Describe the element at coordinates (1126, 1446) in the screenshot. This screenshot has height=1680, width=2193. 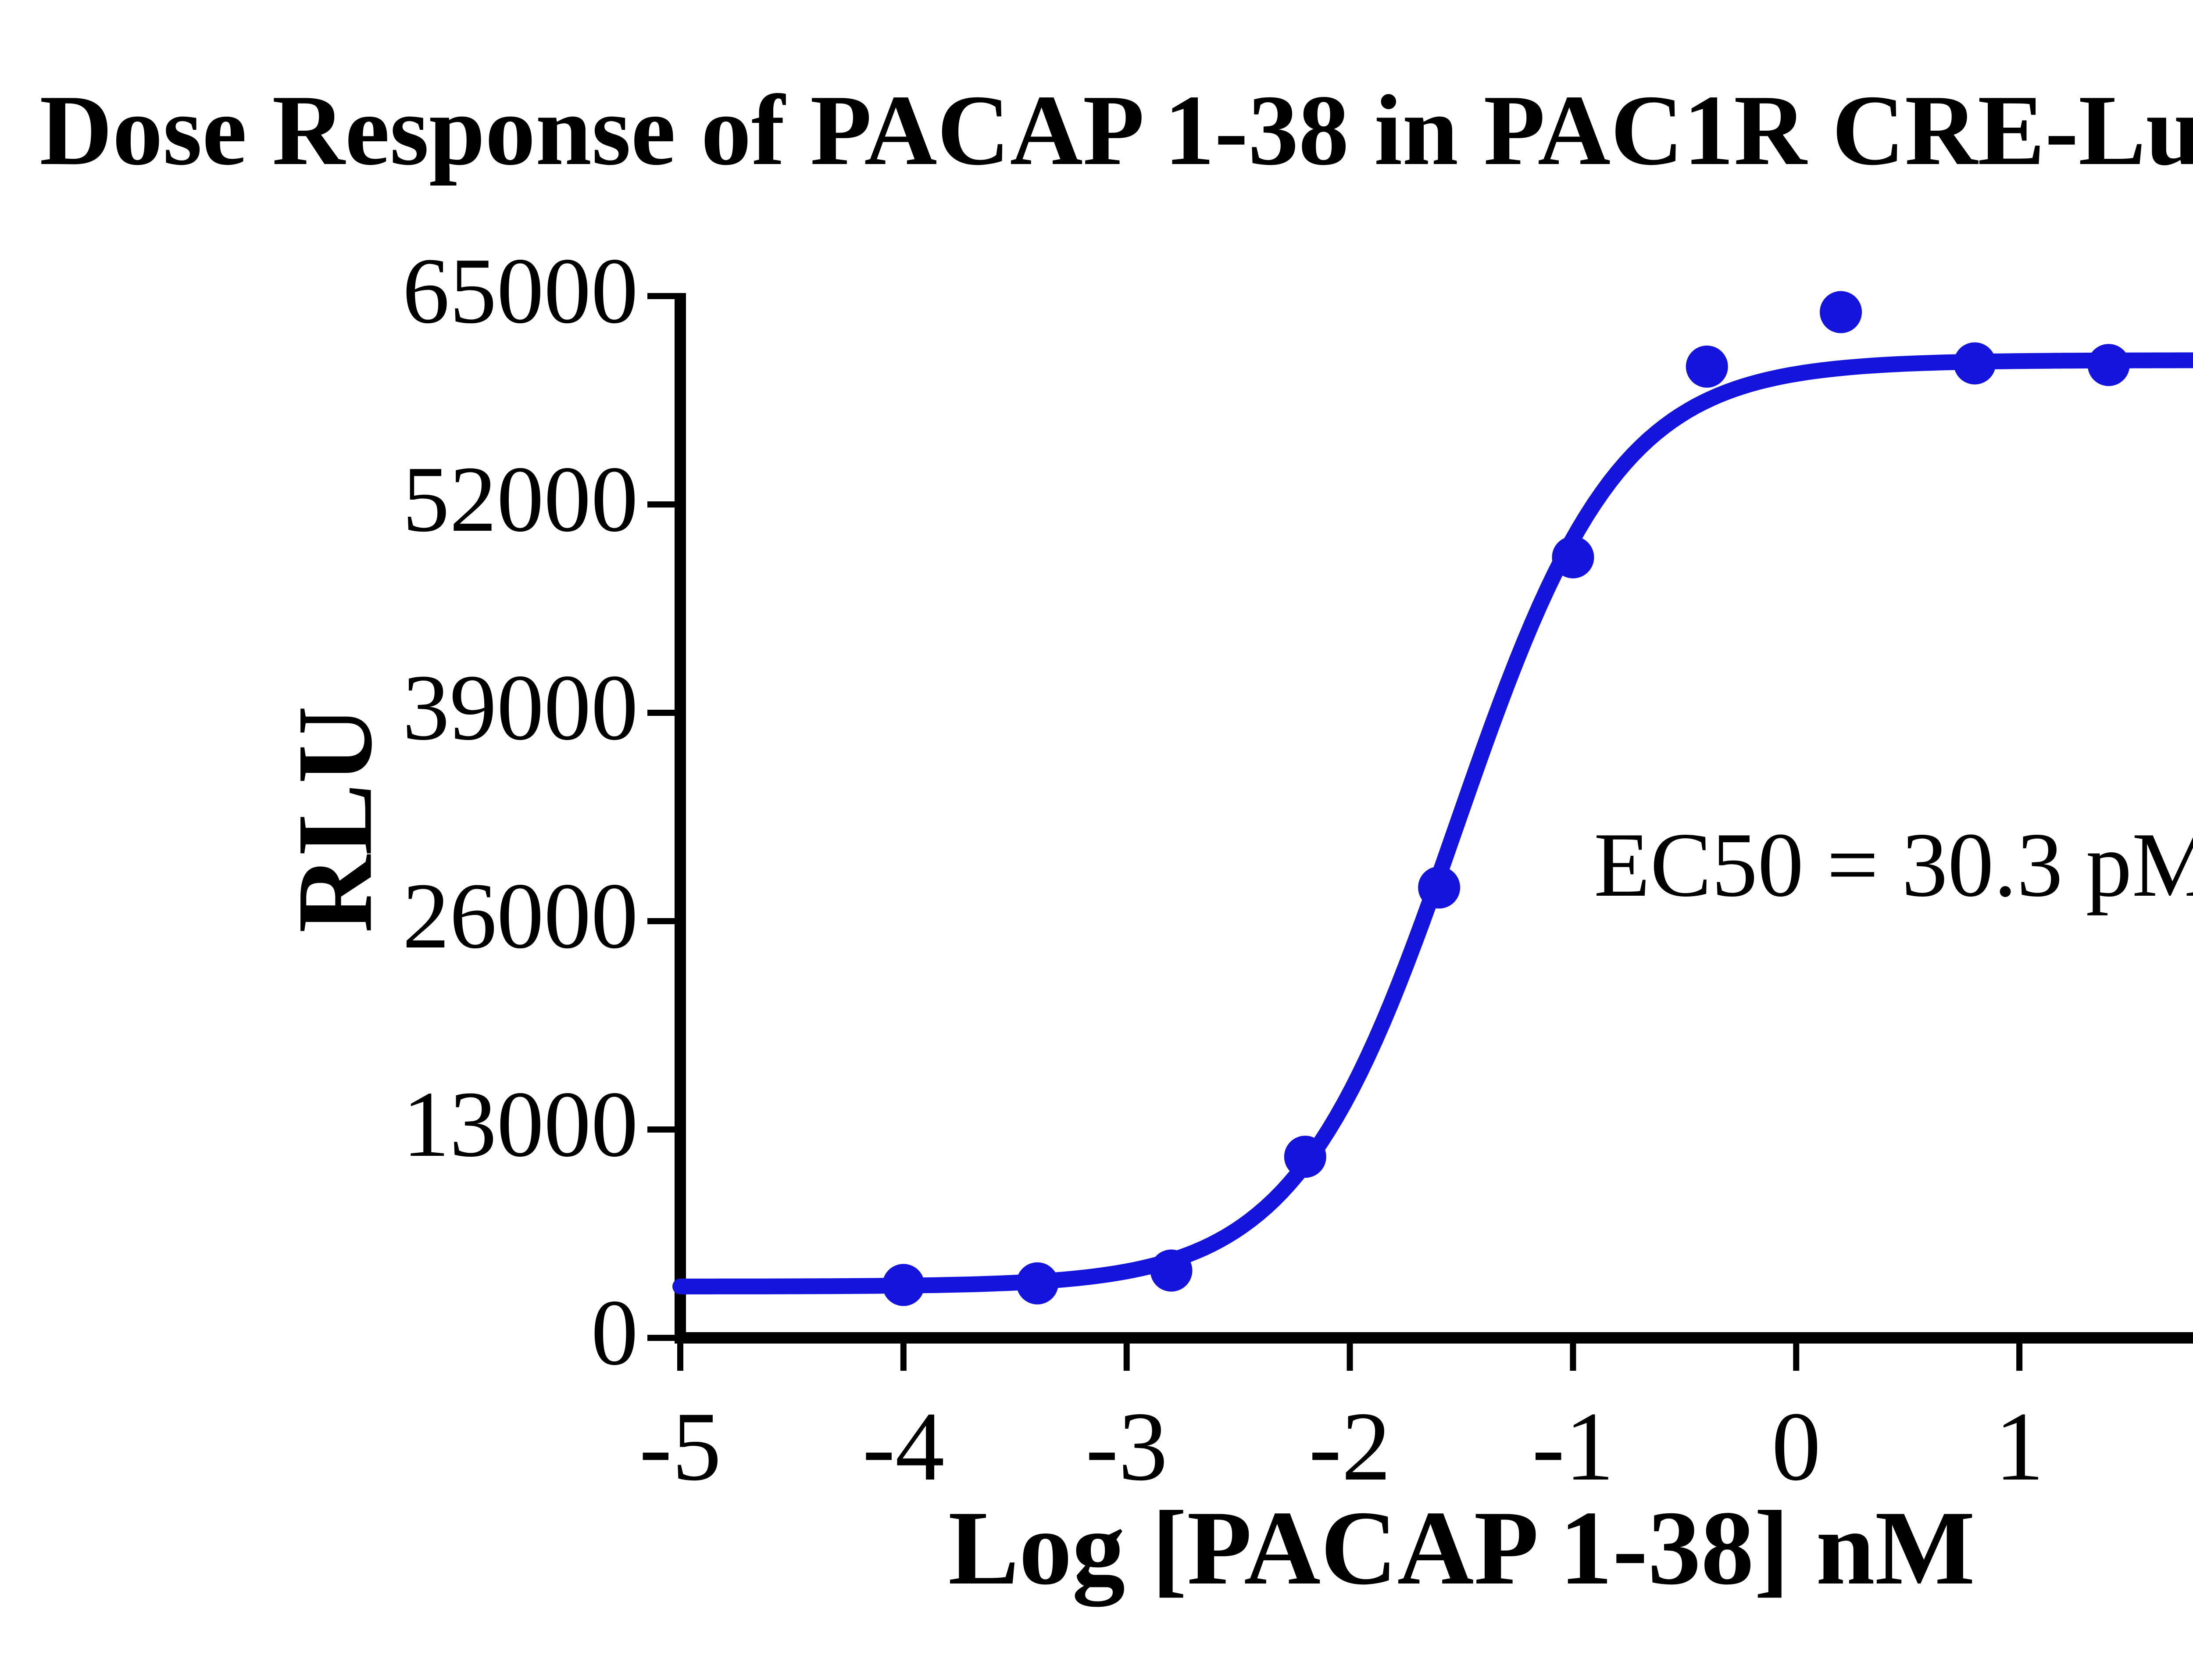
I see `x-tick-label: -3` at that location.